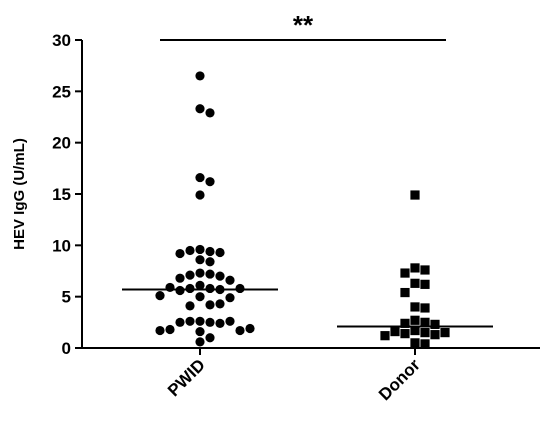 Image resolution: width=550 pixels, height=434 pixels. I want to click on y-tick-label: 20, so click(61, 143).